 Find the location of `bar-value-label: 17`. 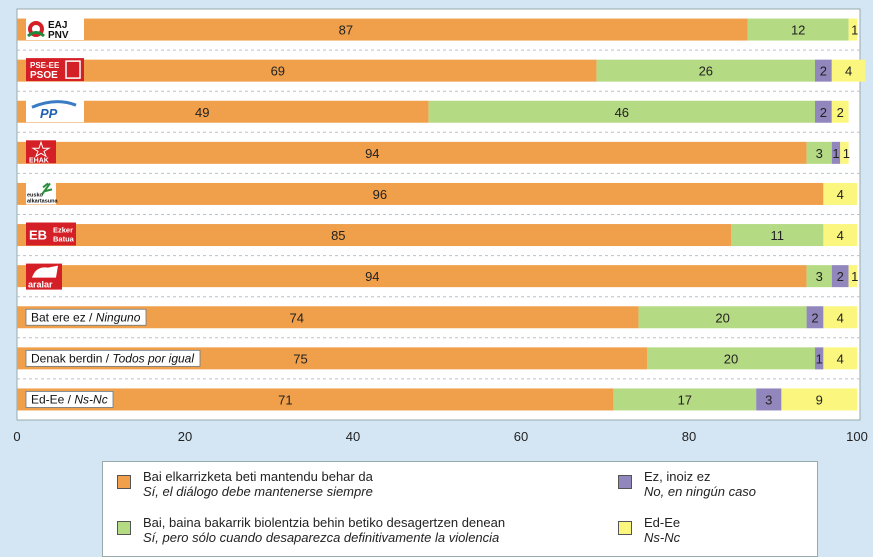

bar-value-label: 17 is located at coordinates (685, 399).